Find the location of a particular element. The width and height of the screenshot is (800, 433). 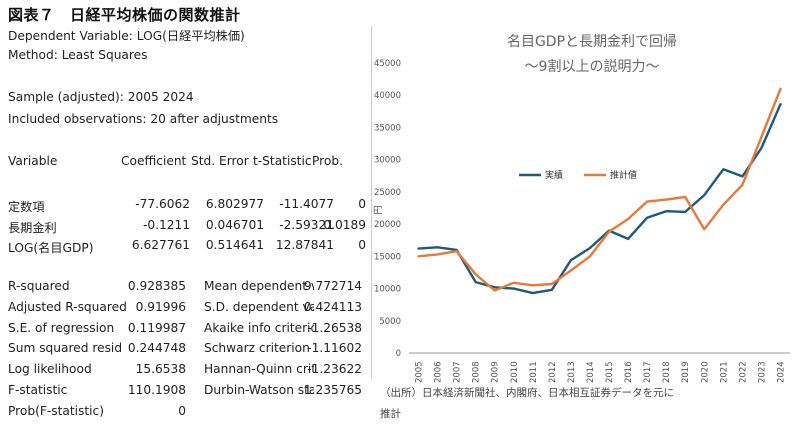

table-cell: -0.1211 is located at coordinates (166, 224).